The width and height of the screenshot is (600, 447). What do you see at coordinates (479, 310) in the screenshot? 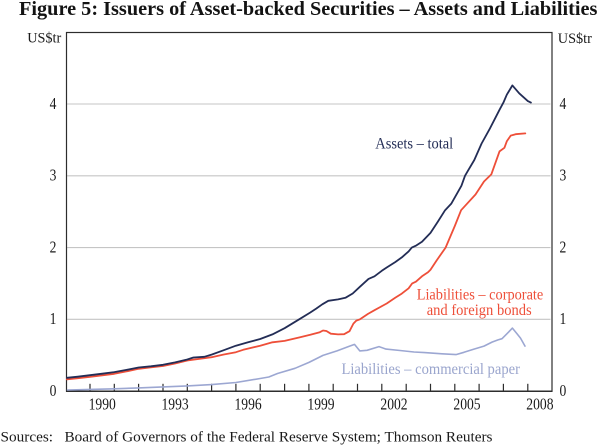
I see `svg-text: and foreign bonds` at bounding box center [479, 310].